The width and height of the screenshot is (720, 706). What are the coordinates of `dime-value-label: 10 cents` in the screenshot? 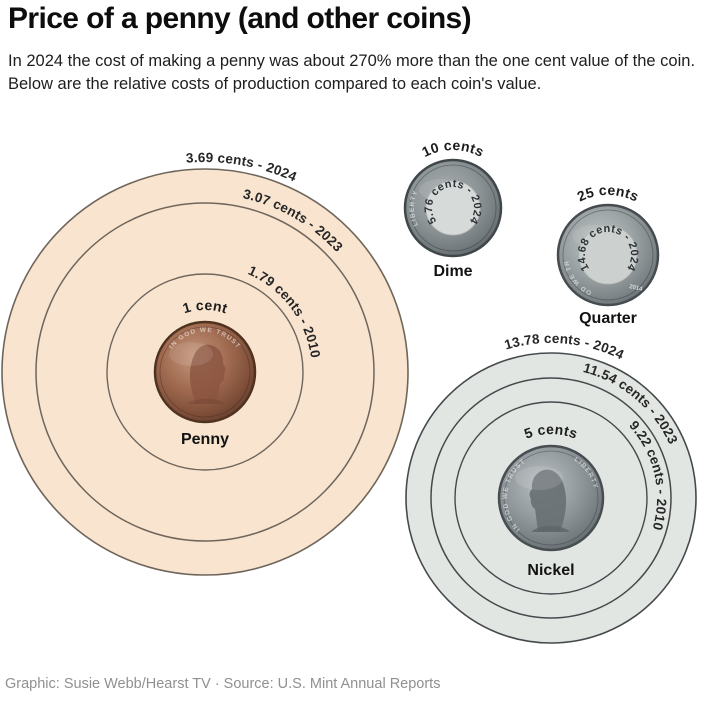 It's located at (452, 148).